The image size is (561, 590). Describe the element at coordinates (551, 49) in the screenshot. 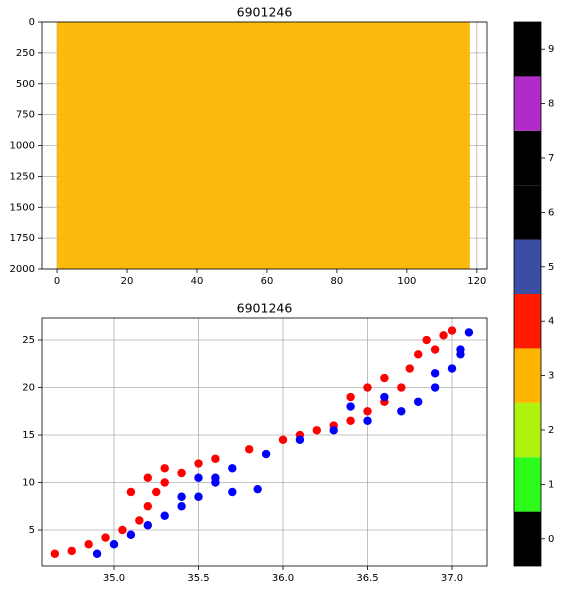

I see `colorbar-tick-label: 9` at that location.